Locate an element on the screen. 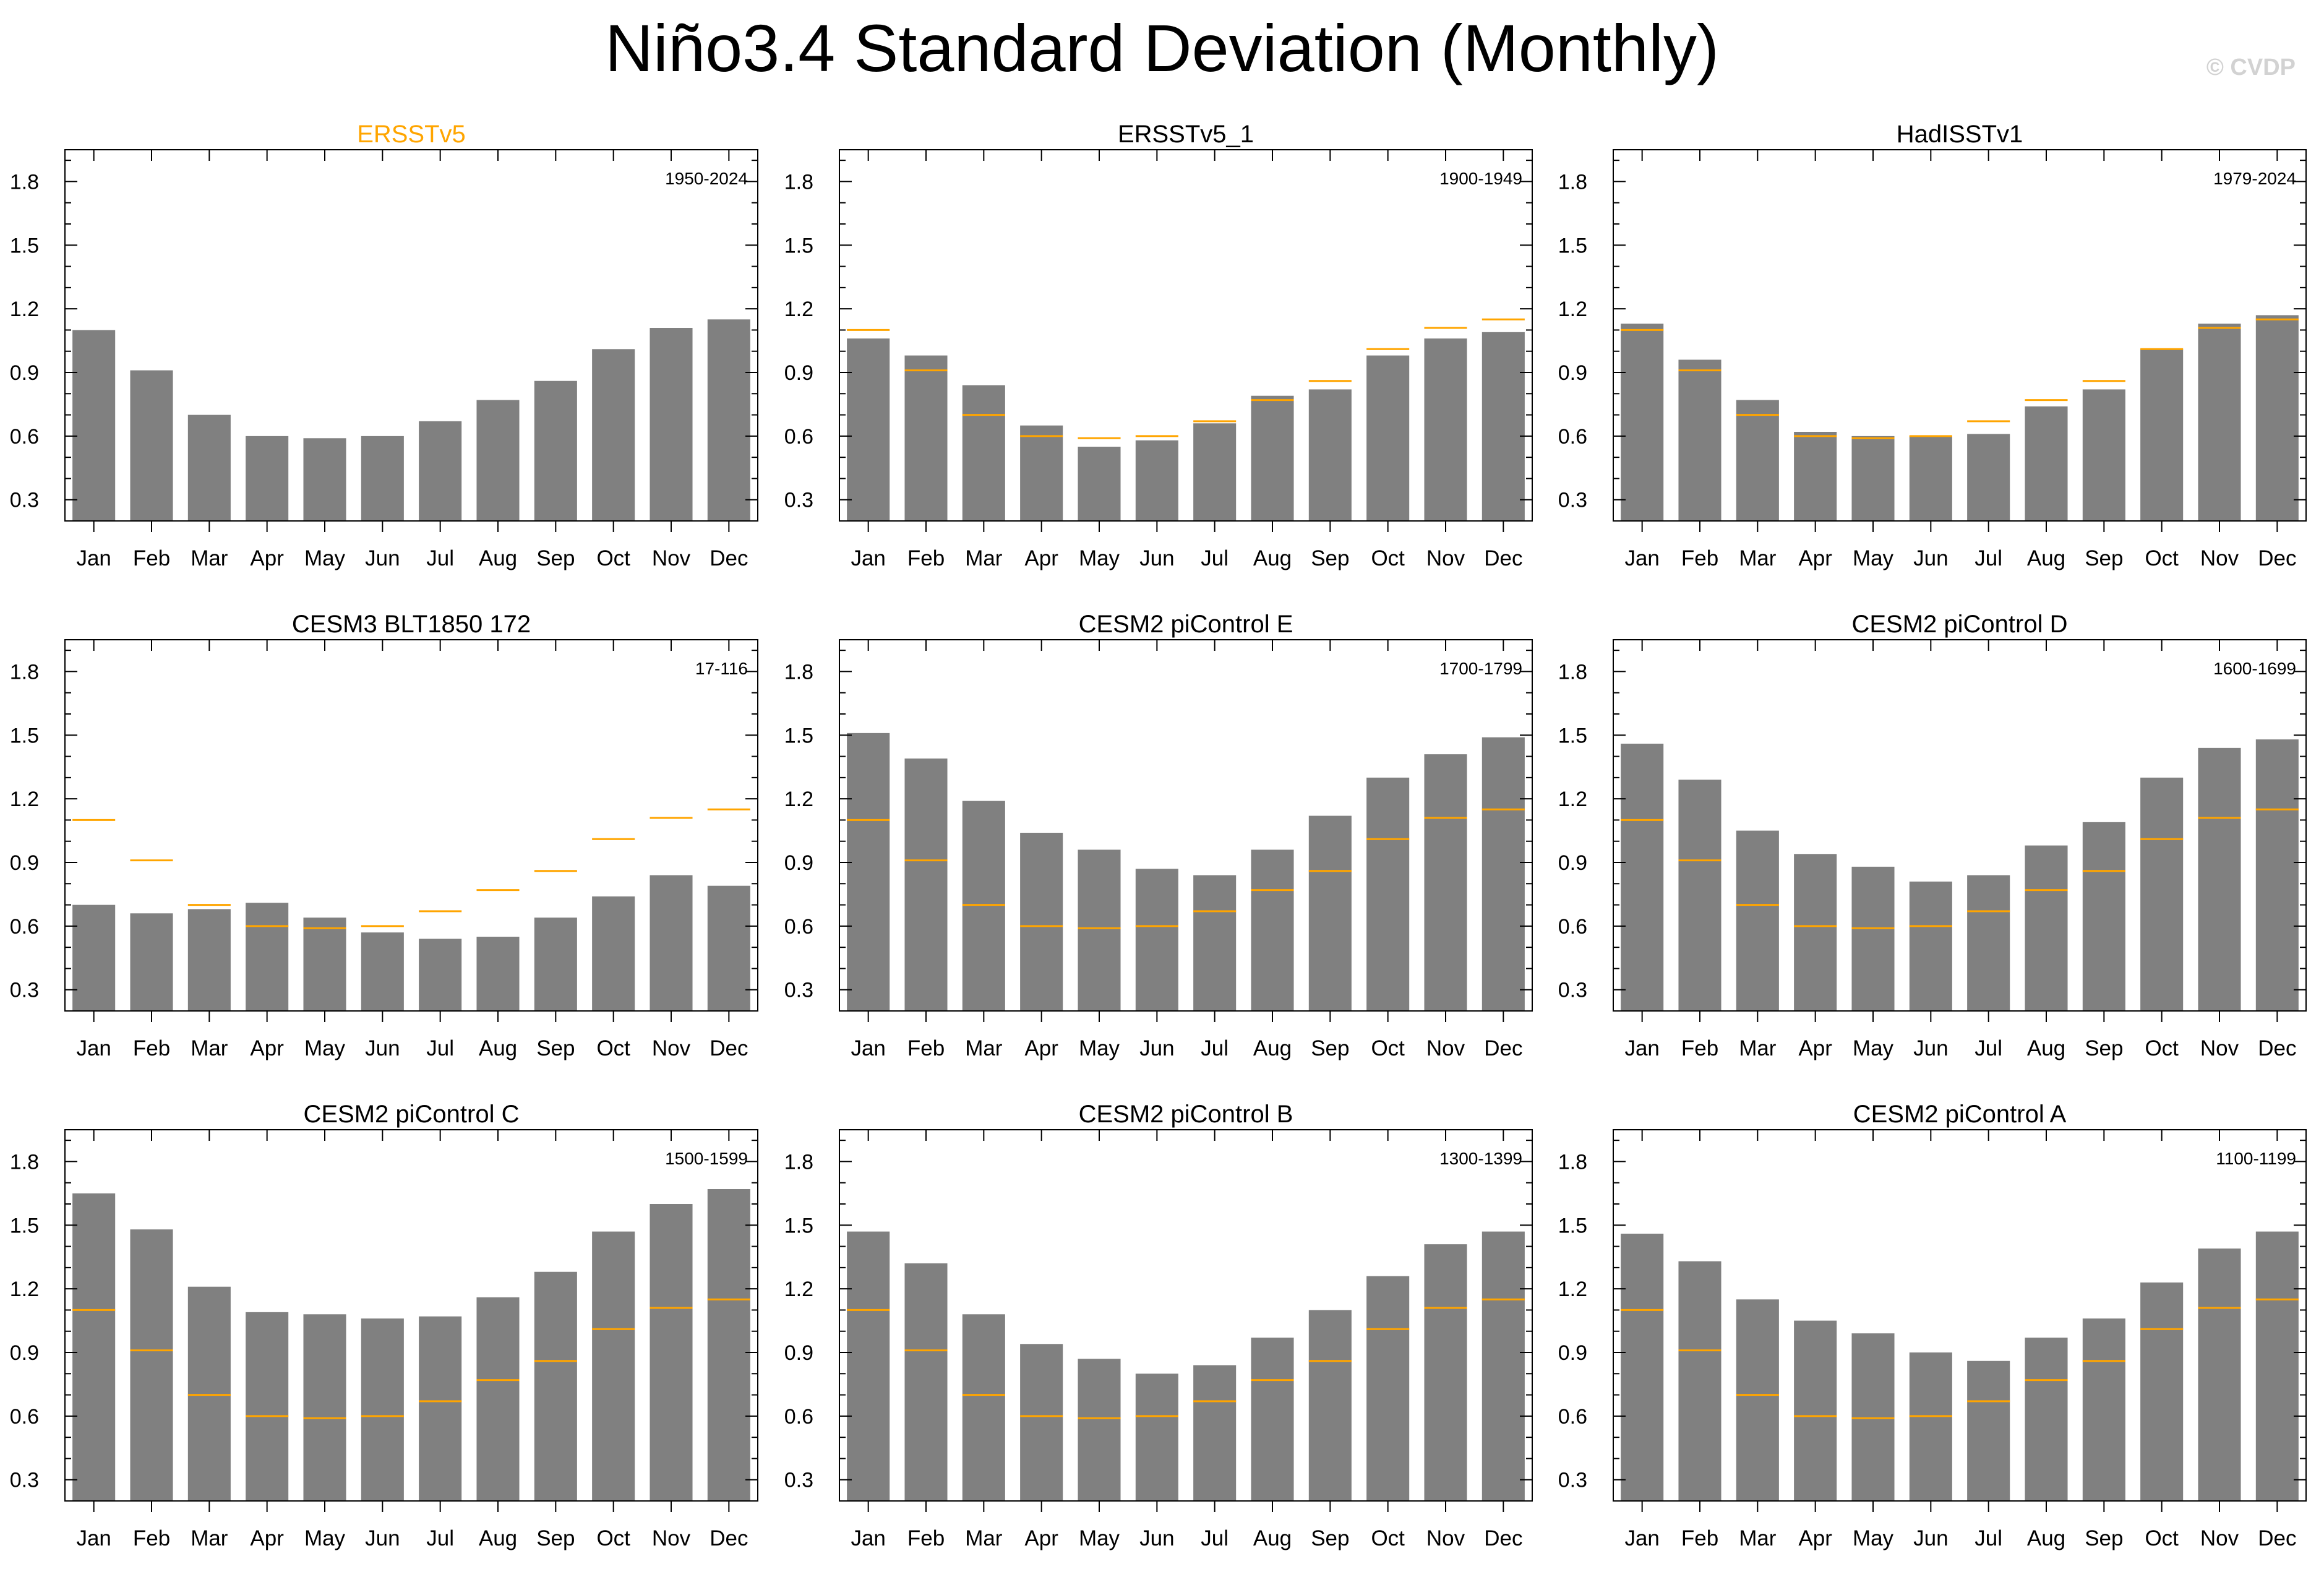  panel-title: ERSSTv5_1 is located at coordinates (1186, 134).